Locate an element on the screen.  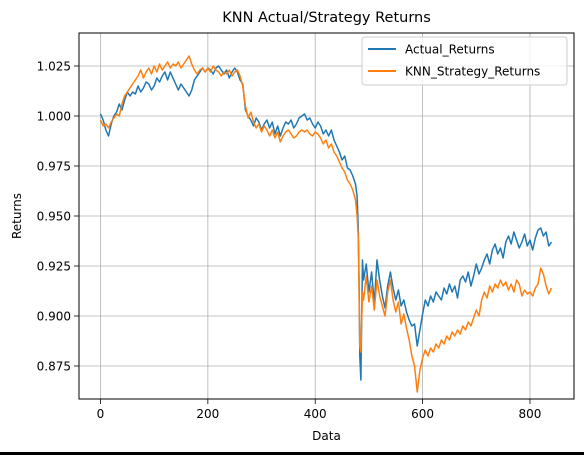
x-tick-label: 400 is located at coordinates (315, 414).